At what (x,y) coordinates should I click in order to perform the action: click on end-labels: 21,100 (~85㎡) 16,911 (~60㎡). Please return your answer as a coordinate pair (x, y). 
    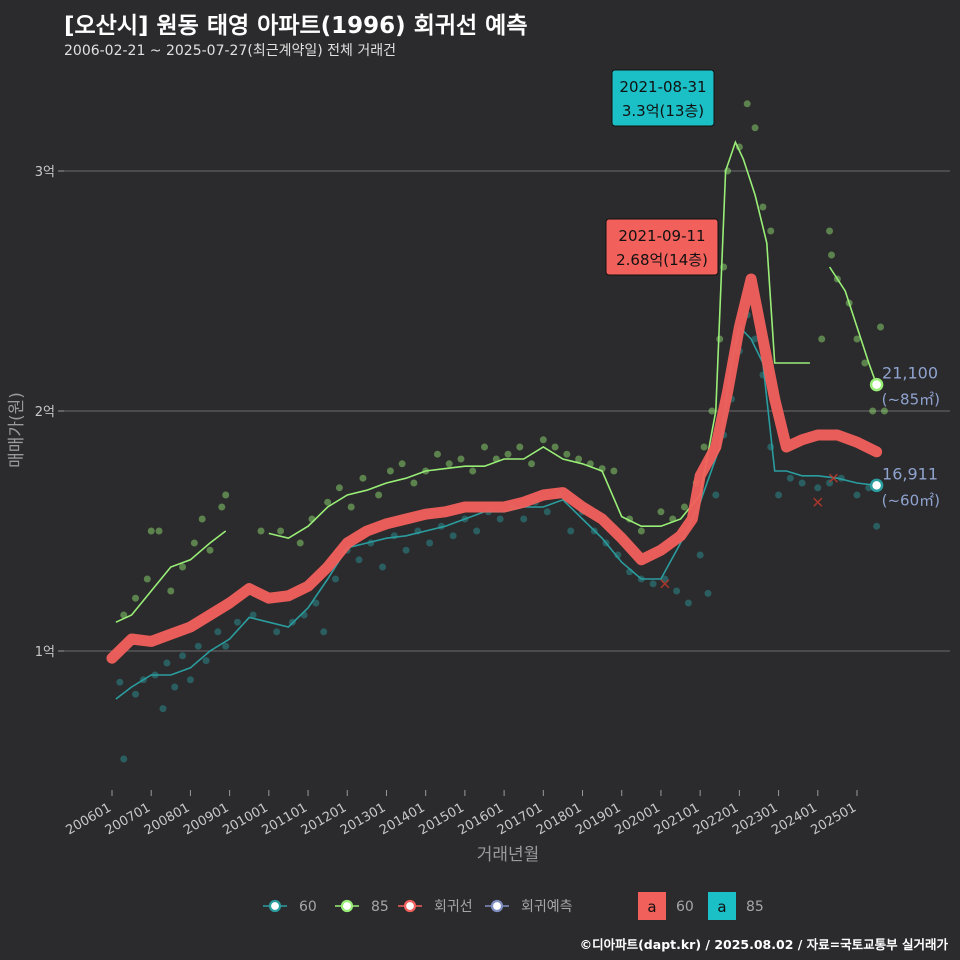
    Looking at the image, I should click on (904, 436).